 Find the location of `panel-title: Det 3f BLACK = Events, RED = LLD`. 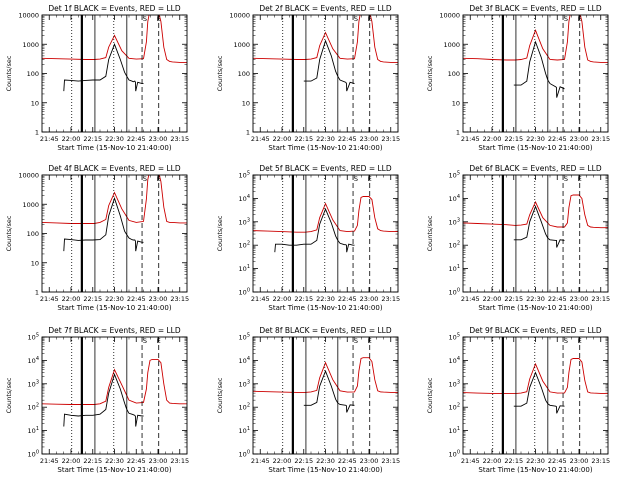

panel-title: Det 3f BLACK = Events, RED = LLD is located at coordinates (535, 8).